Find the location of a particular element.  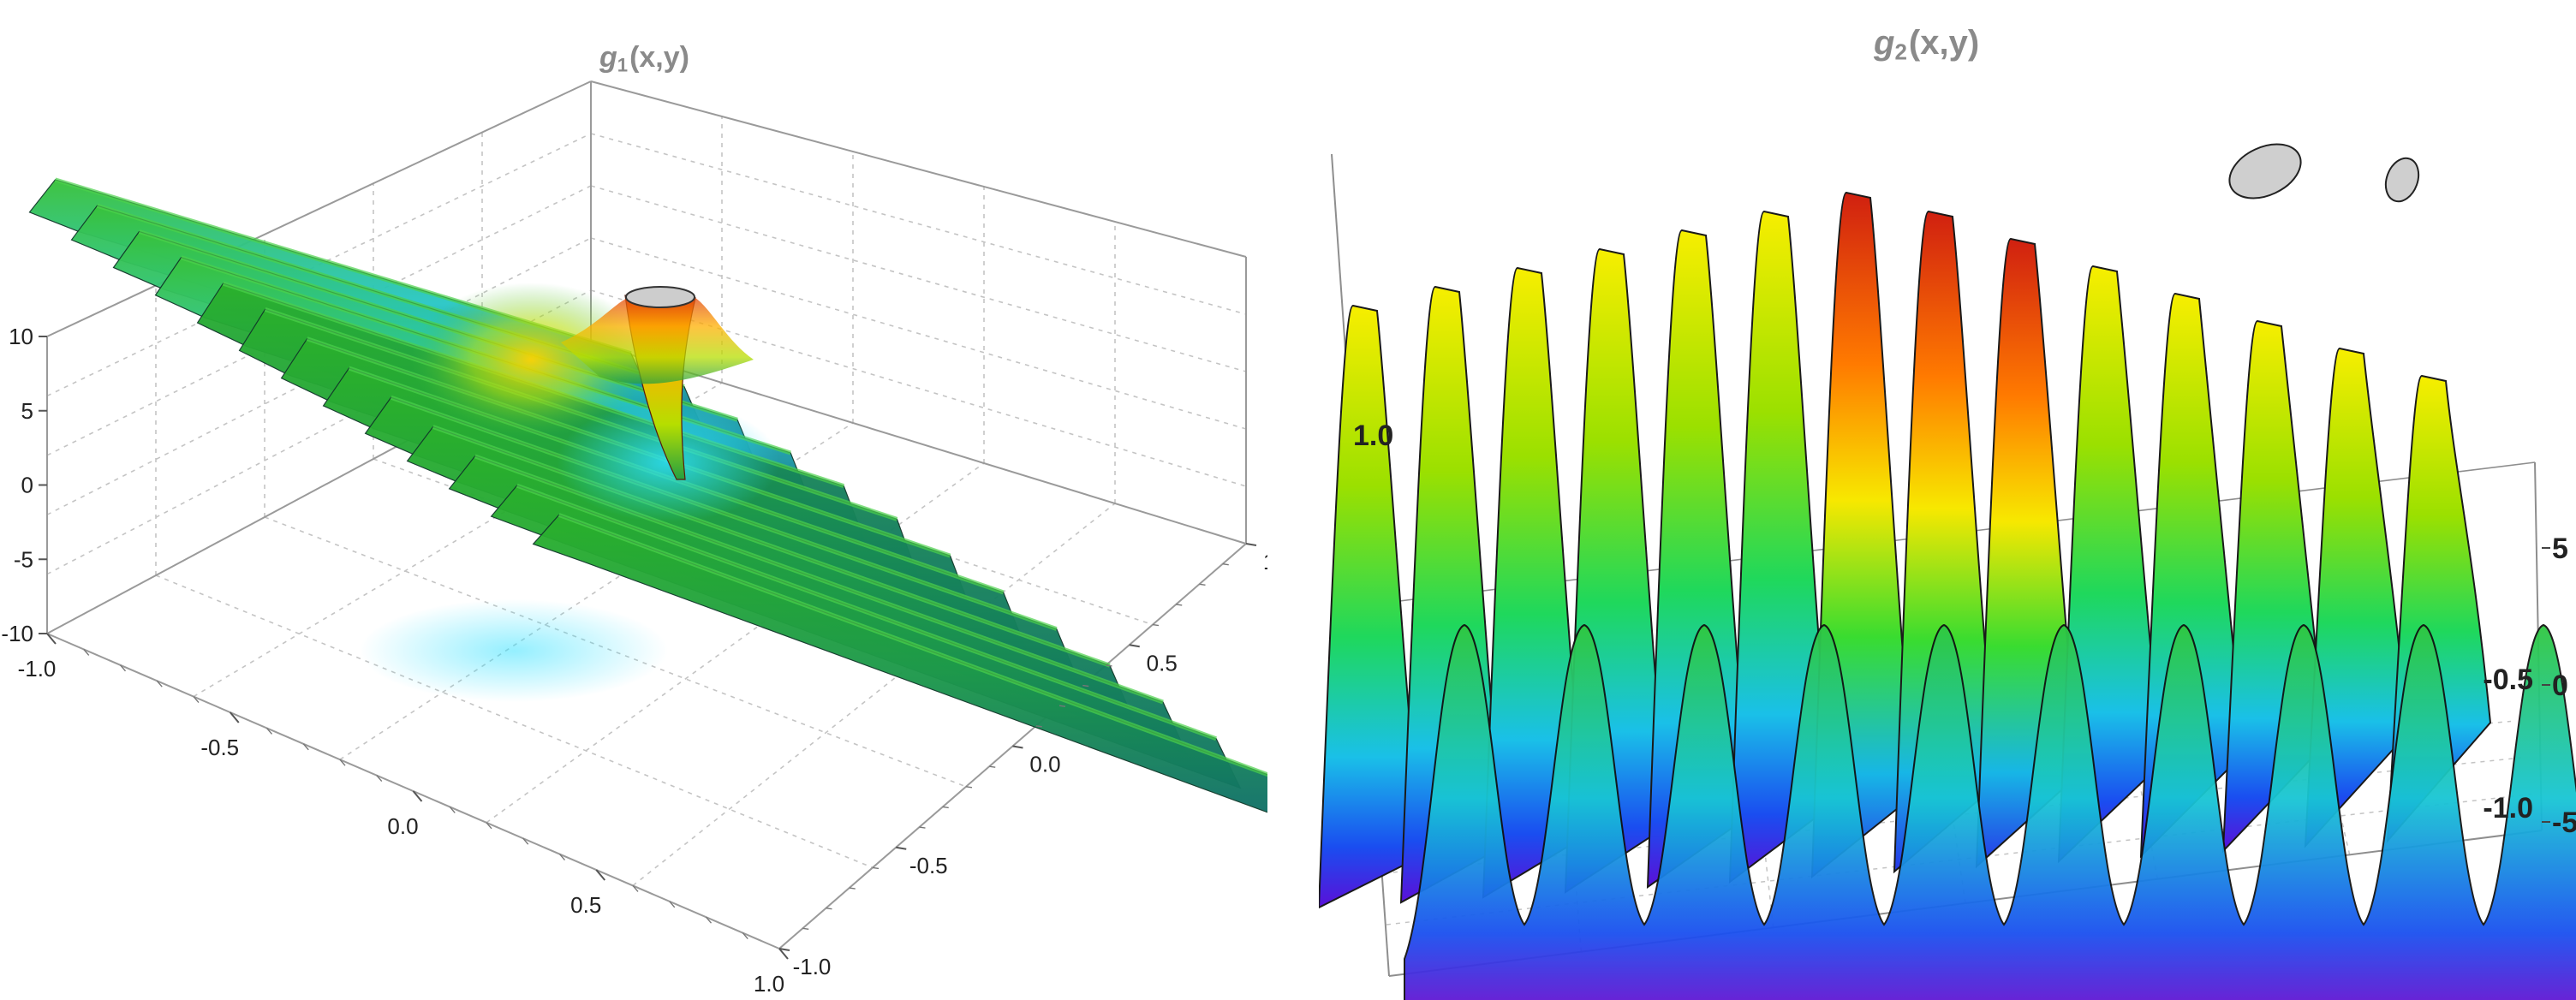

chart-title-g1: g1(x,y) is located at coordinates (644, 59).